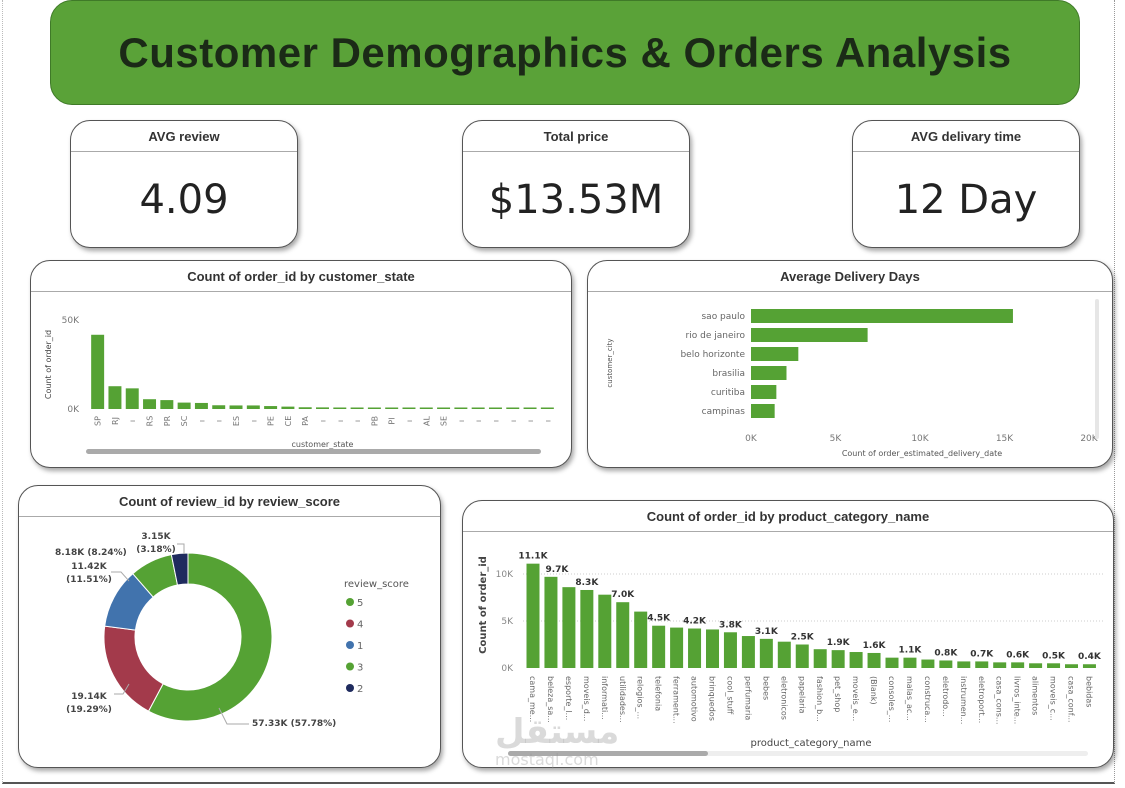  What do you see at coordinates (801, 695) in the screenshot?
I see `x-tick-label: papelaria` at bounding box center [801, 695].